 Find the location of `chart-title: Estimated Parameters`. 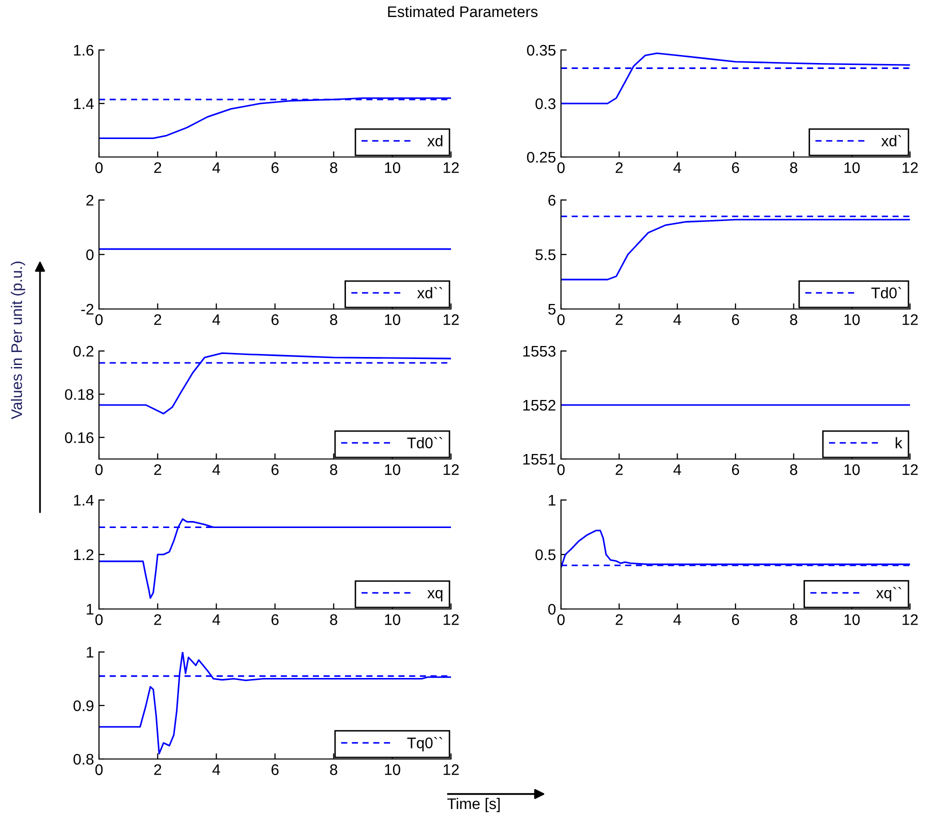

chart-title: Estimated Parameters is located at coordinates (463, 12).